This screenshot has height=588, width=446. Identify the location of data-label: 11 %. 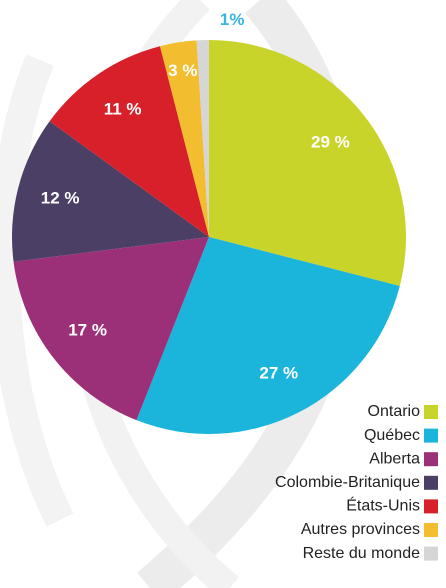
(123, 108).